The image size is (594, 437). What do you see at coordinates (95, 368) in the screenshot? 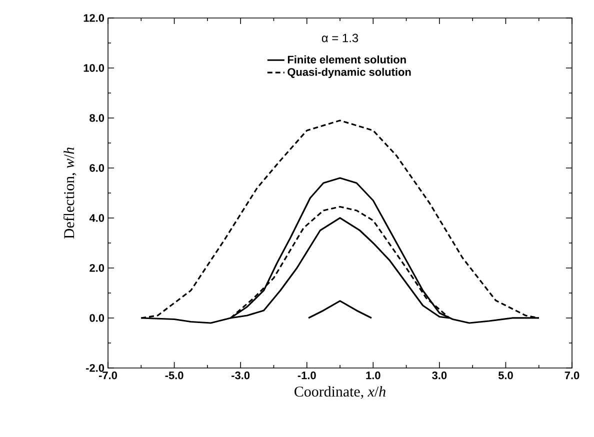
I see `y-tick-label: -2.0` at bounding box center [95, 368].